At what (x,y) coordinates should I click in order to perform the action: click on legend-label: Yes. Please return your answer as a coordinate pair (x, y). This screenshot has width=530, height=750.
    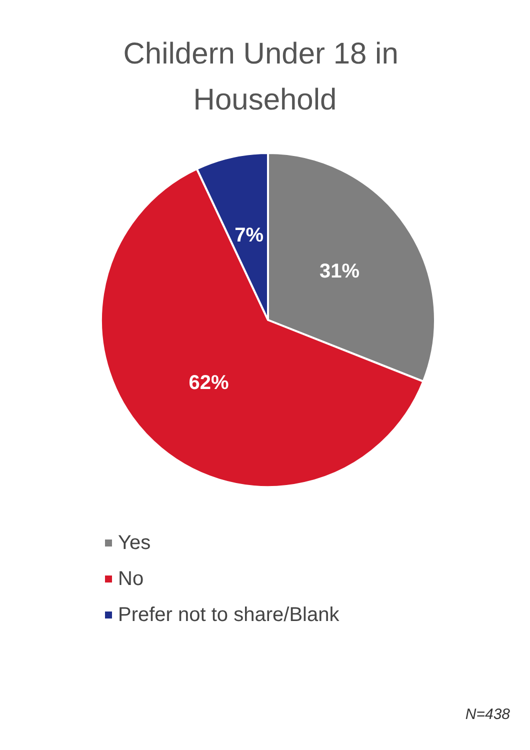
    Looking at the image, I should click on (134, 543).